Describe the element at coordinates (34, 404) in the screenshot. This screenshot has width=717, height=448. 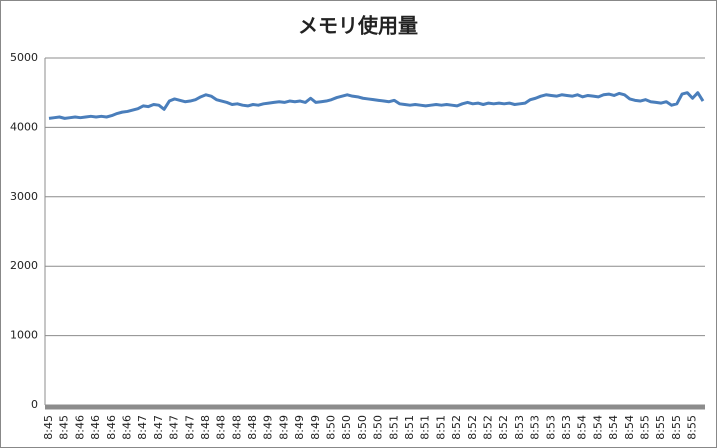
I see `y-tick-label: 0` at that location.